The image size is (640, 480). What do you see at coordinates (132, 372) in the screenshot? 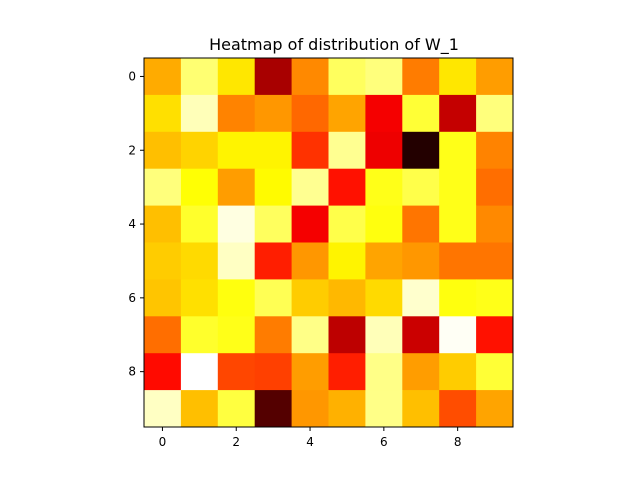
I see `y-tick-label: 8` at bounding box center [132, 372].